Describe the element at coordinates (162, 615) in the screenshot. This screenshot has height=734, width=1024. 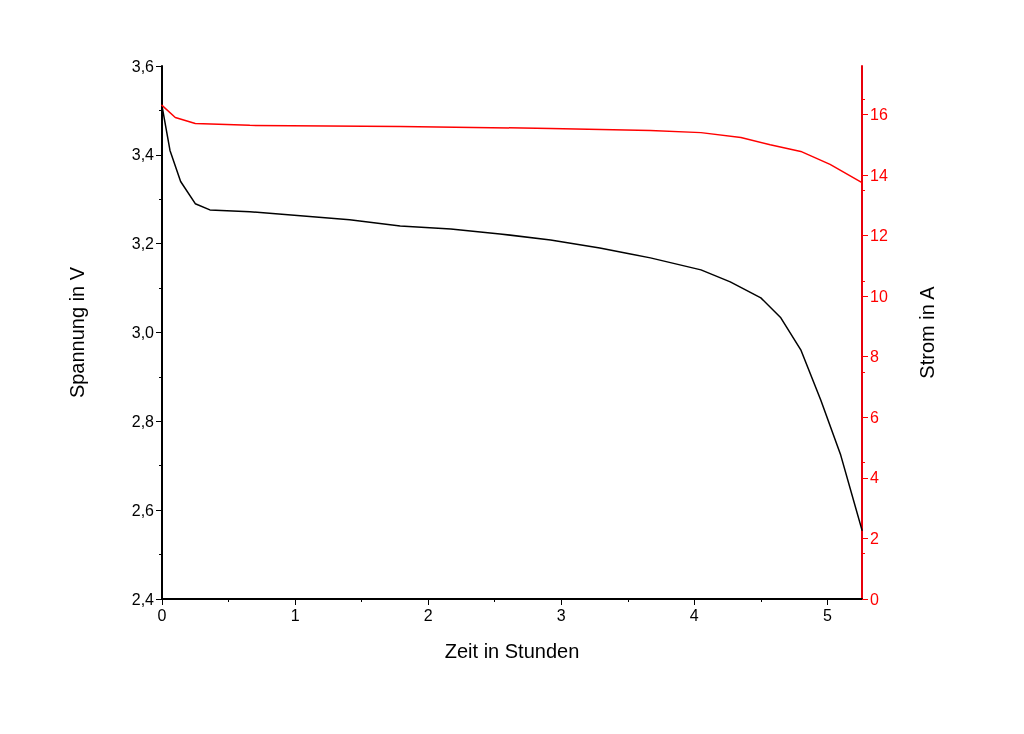
I see `x-tick-label: 0` at that location.